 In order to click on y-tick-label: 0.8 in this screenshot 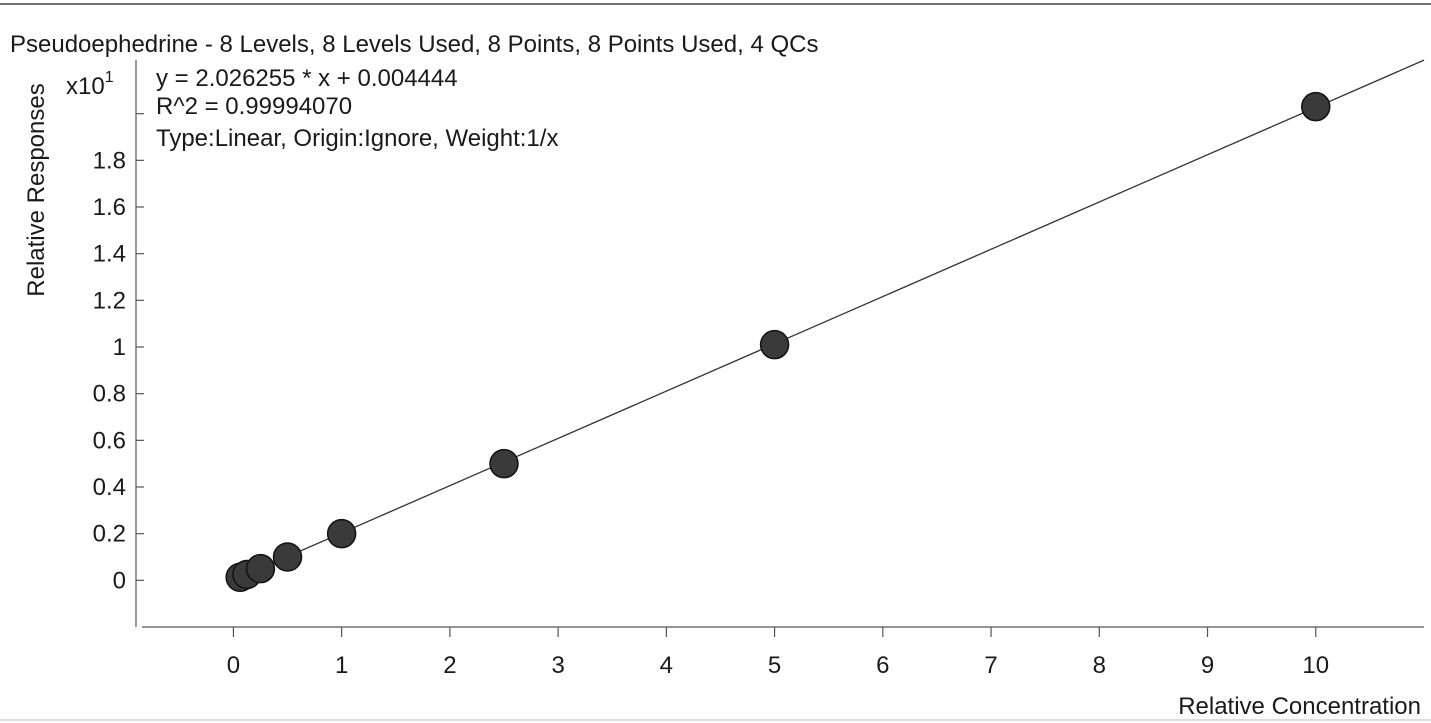, I will do `click(109, 394)`.